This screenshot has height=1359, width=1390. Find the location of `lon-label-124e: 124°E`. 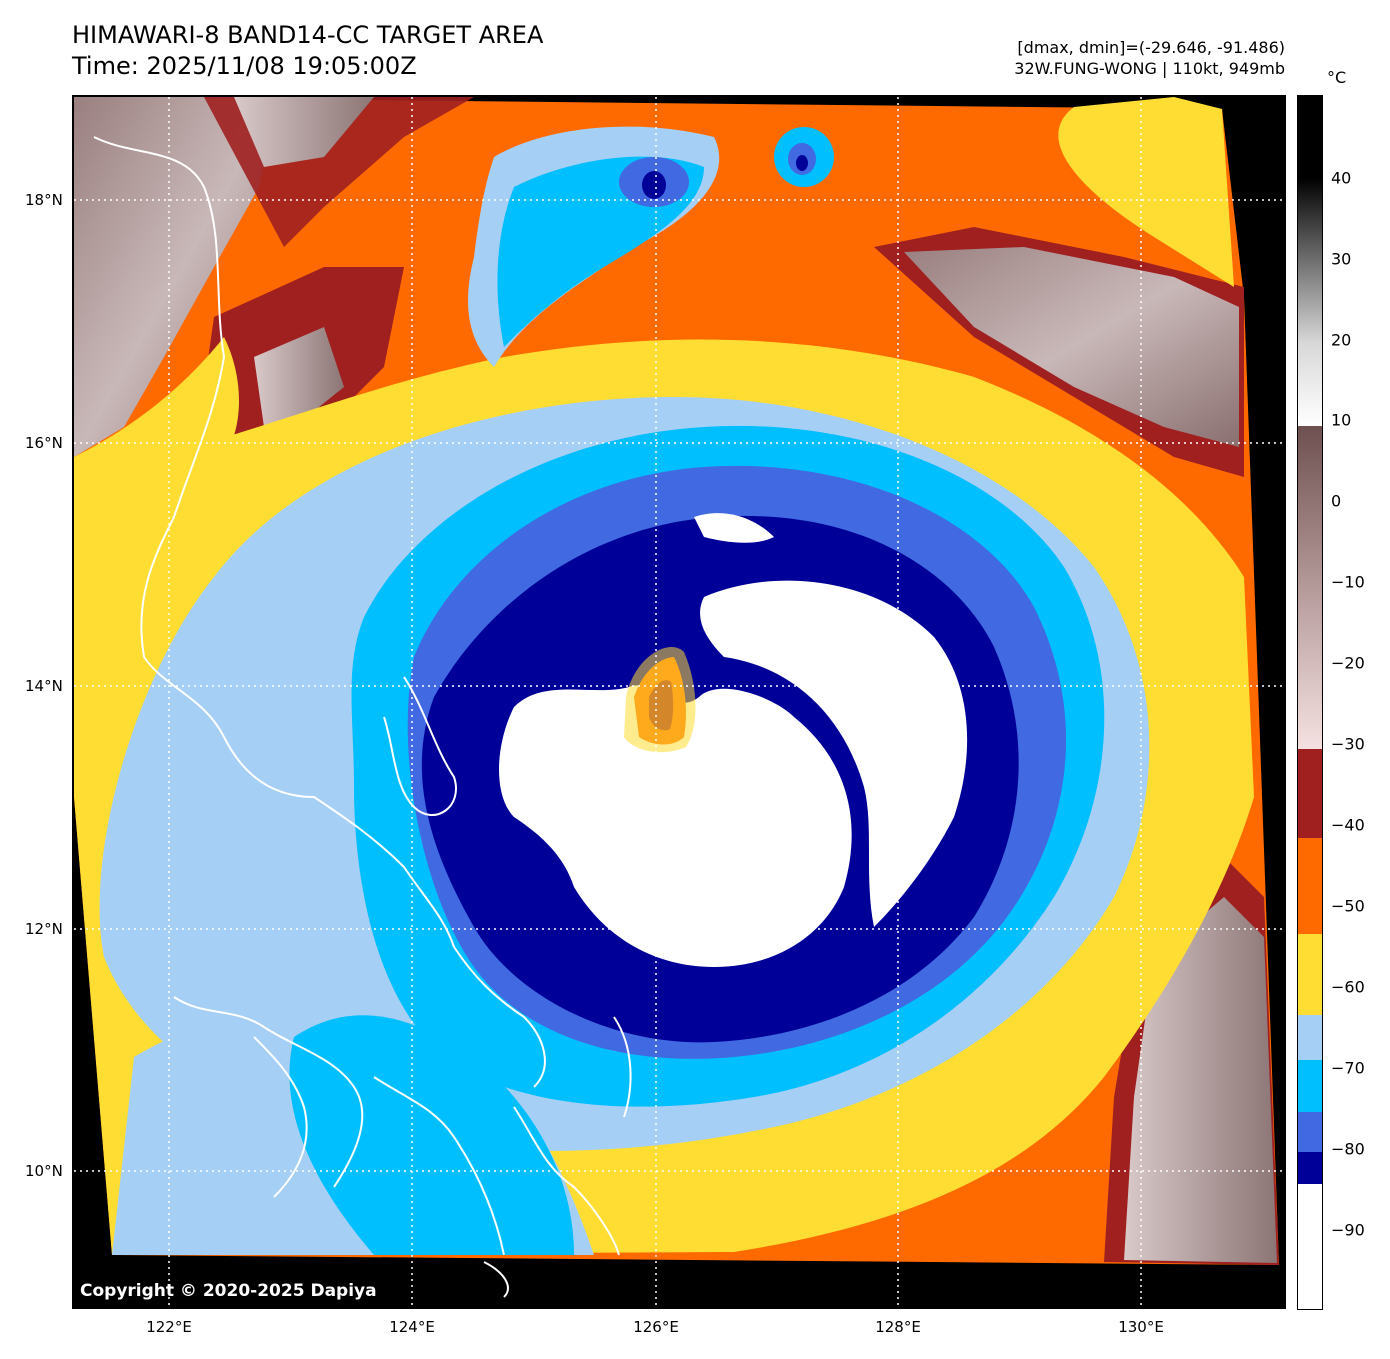

lon-label-124e: 124°E is located at coordinates (412, 1327).